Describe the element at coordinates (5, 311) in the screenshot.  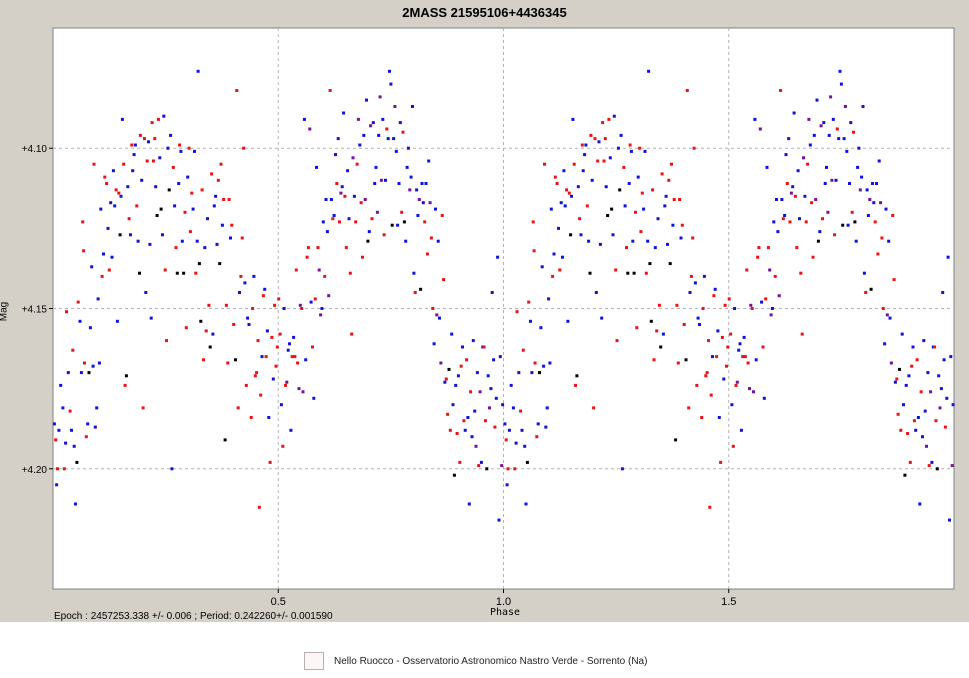
I see `y-axis-label: Mag` at that location.